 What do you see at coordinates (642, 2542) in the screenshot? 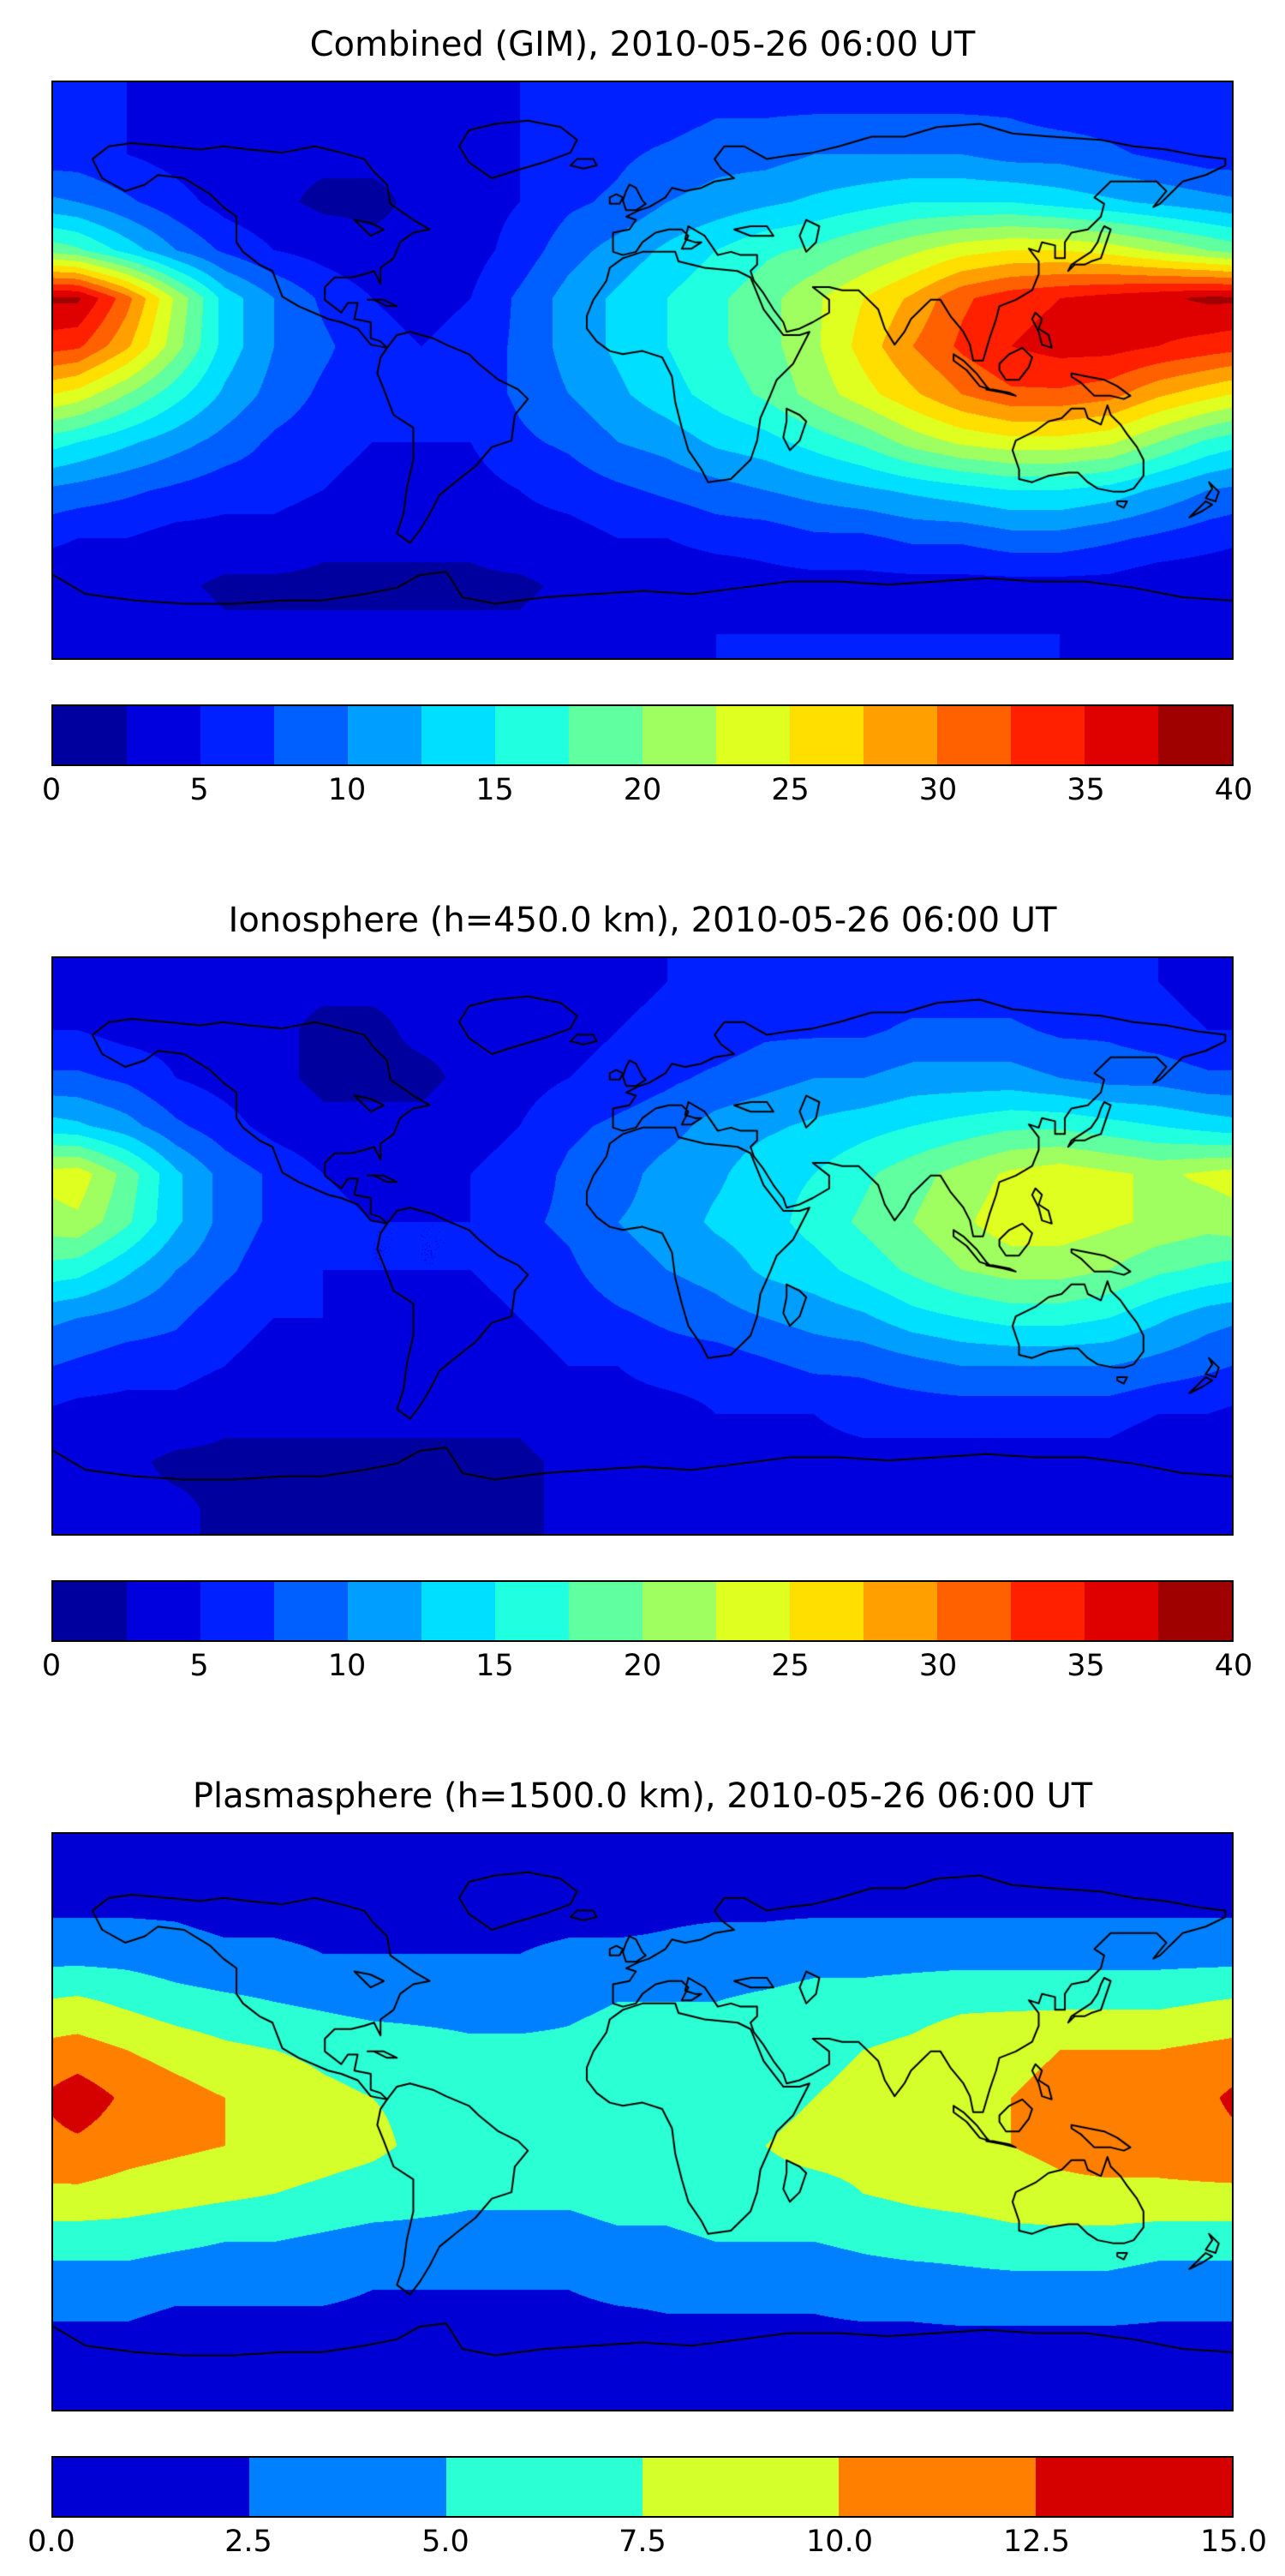
I see `colorbar-tick-label: 7.5` at bounding box center [642, 2542].